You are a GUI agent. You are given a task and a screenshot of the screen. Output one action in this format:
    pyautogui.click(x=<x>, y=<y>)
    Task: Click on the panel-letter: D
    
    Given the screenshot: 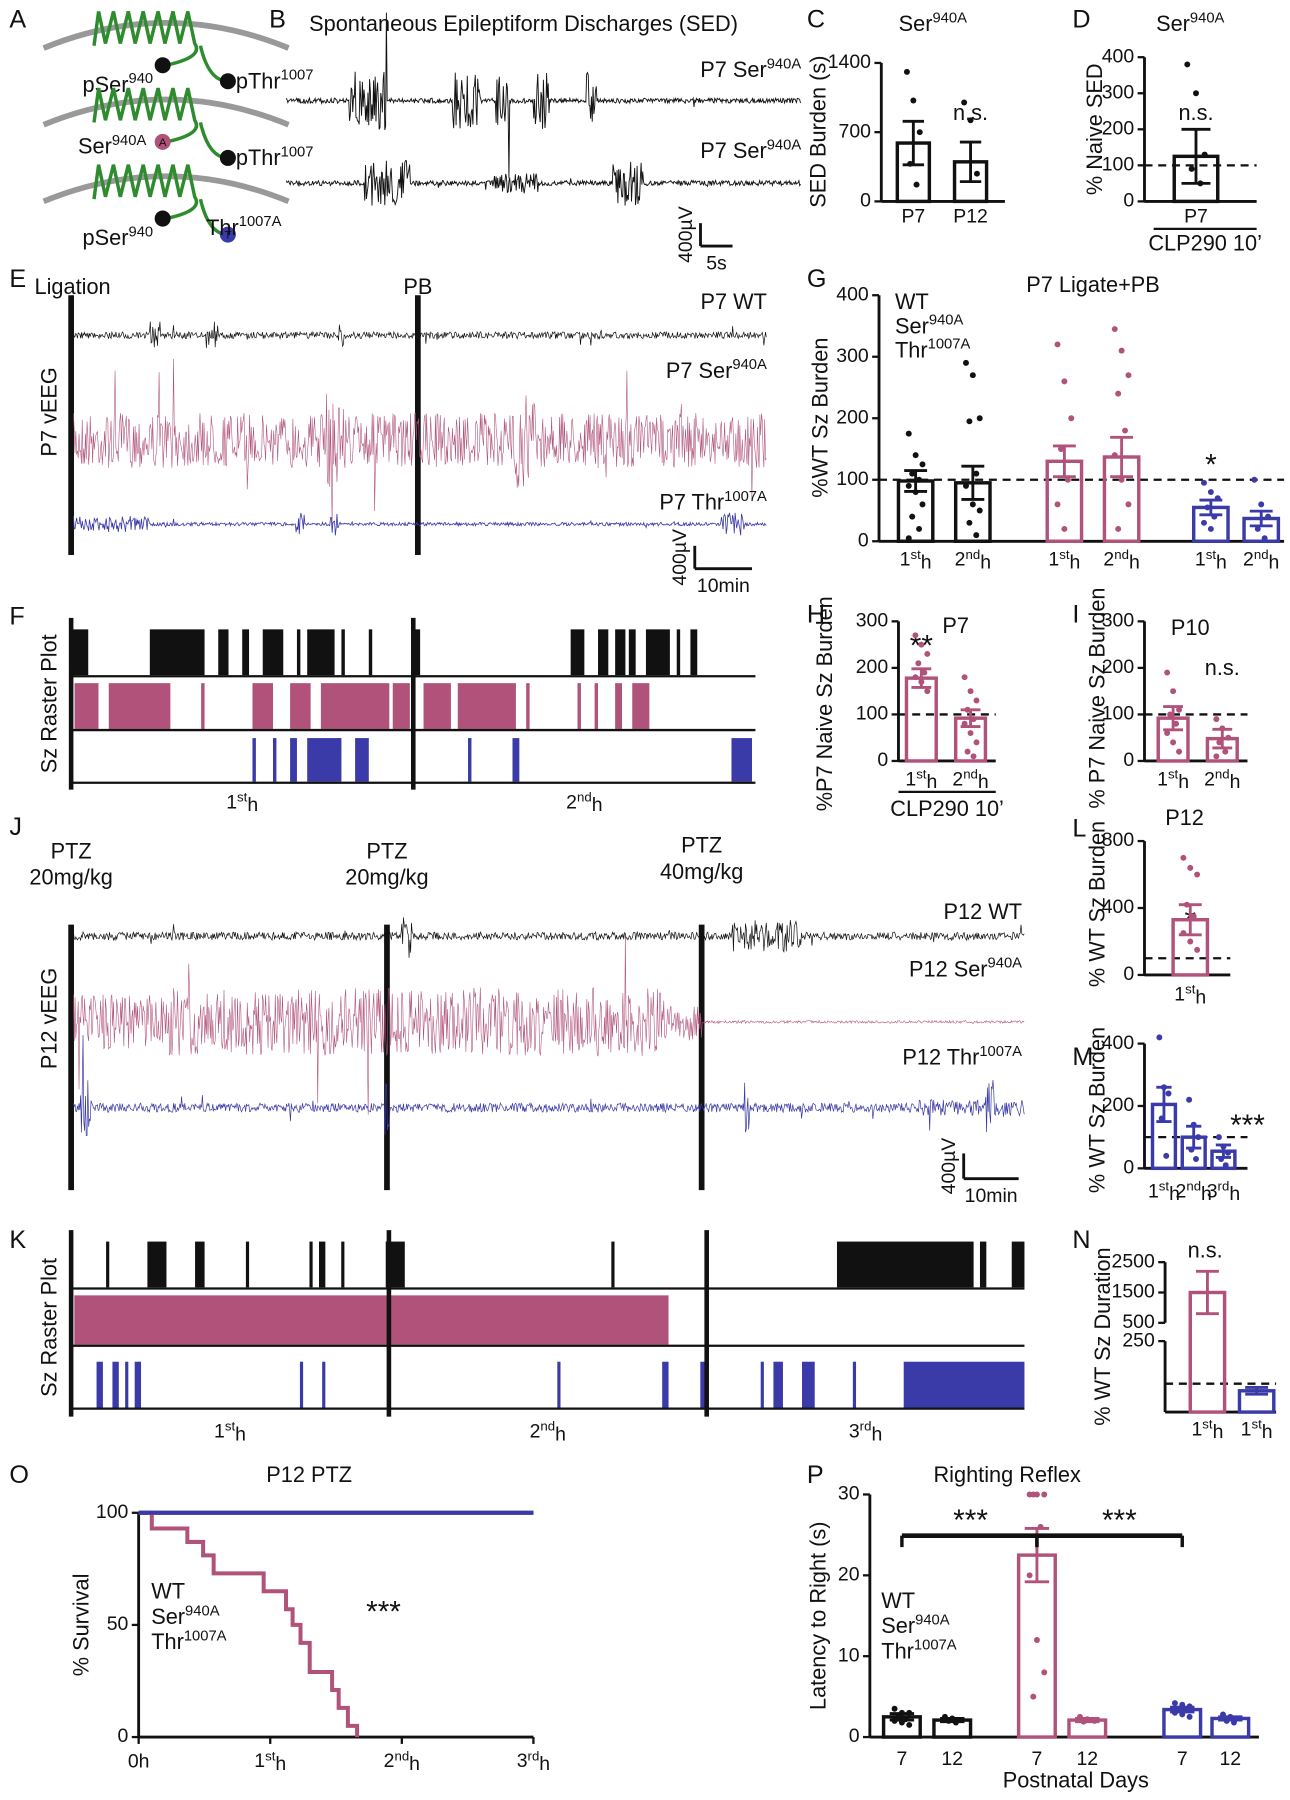 What is the action you would take?
    pyautogui.click(x=1081, y=19)
    